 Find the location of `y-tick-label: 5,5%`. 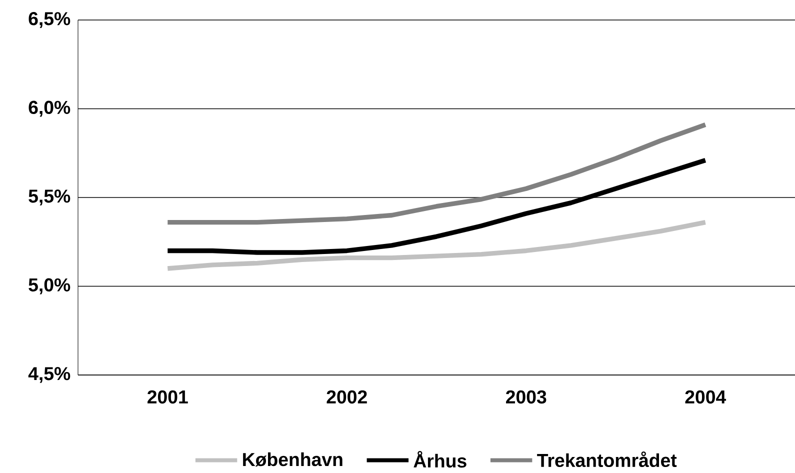

y-tick-label: 5,5% is located at coordinates (49, 198).